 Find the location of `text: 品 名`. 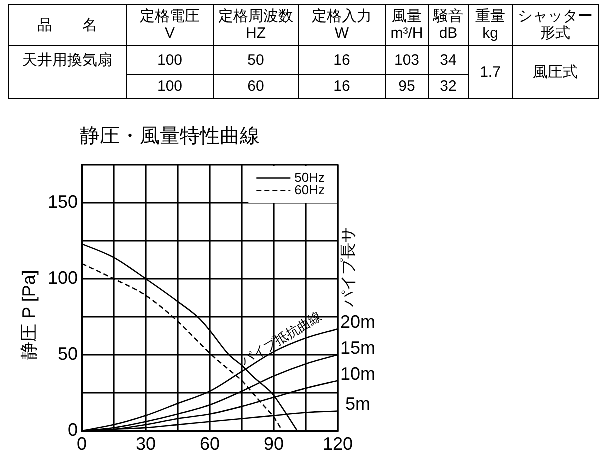

text: 品 名 is located at coordinates (67, 25).